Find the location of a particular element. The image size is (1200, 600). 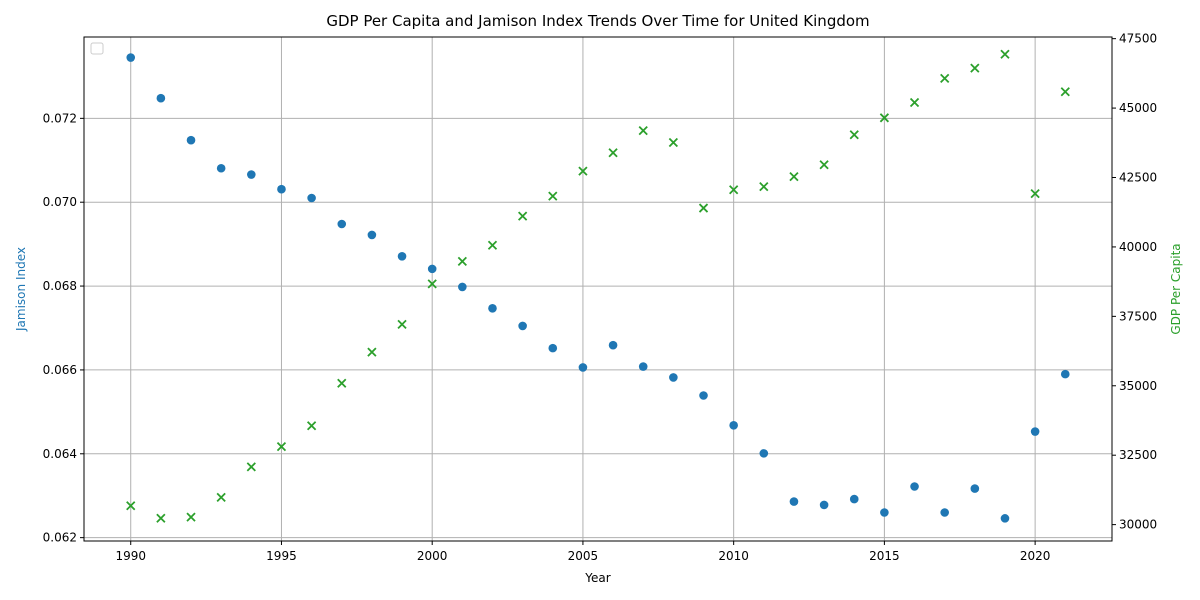

x-tick-label: 2020 is located at coordinates (1035, 556).